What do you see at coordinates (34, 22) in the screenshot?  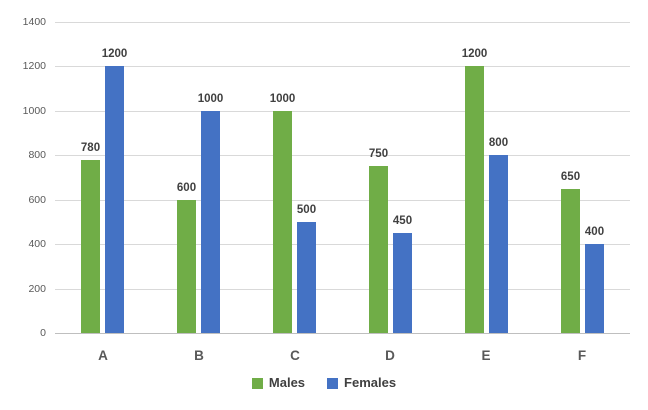 I see `y-tick-label-1400: 1400` at bounding box center [34, 22].